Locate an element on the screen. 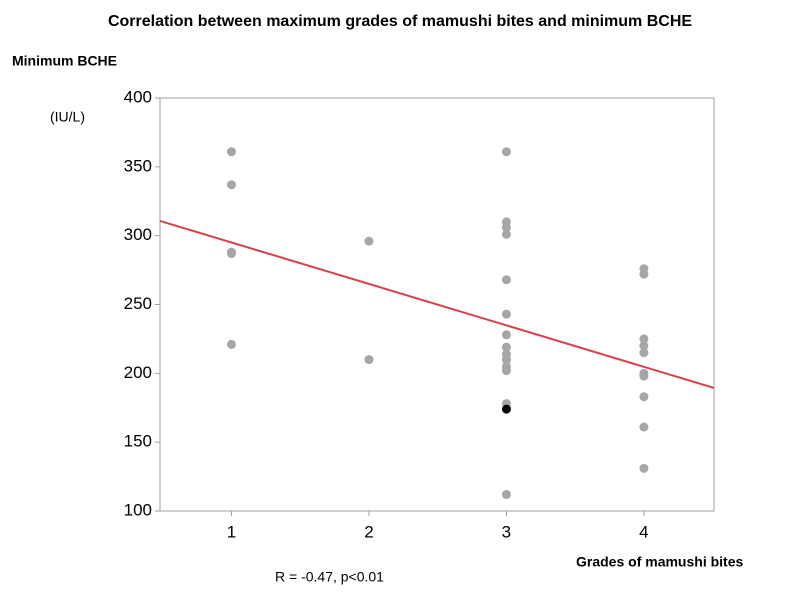 The image size is (788, 597). x-tick-label: 2 is located at coordinates (368, 531).